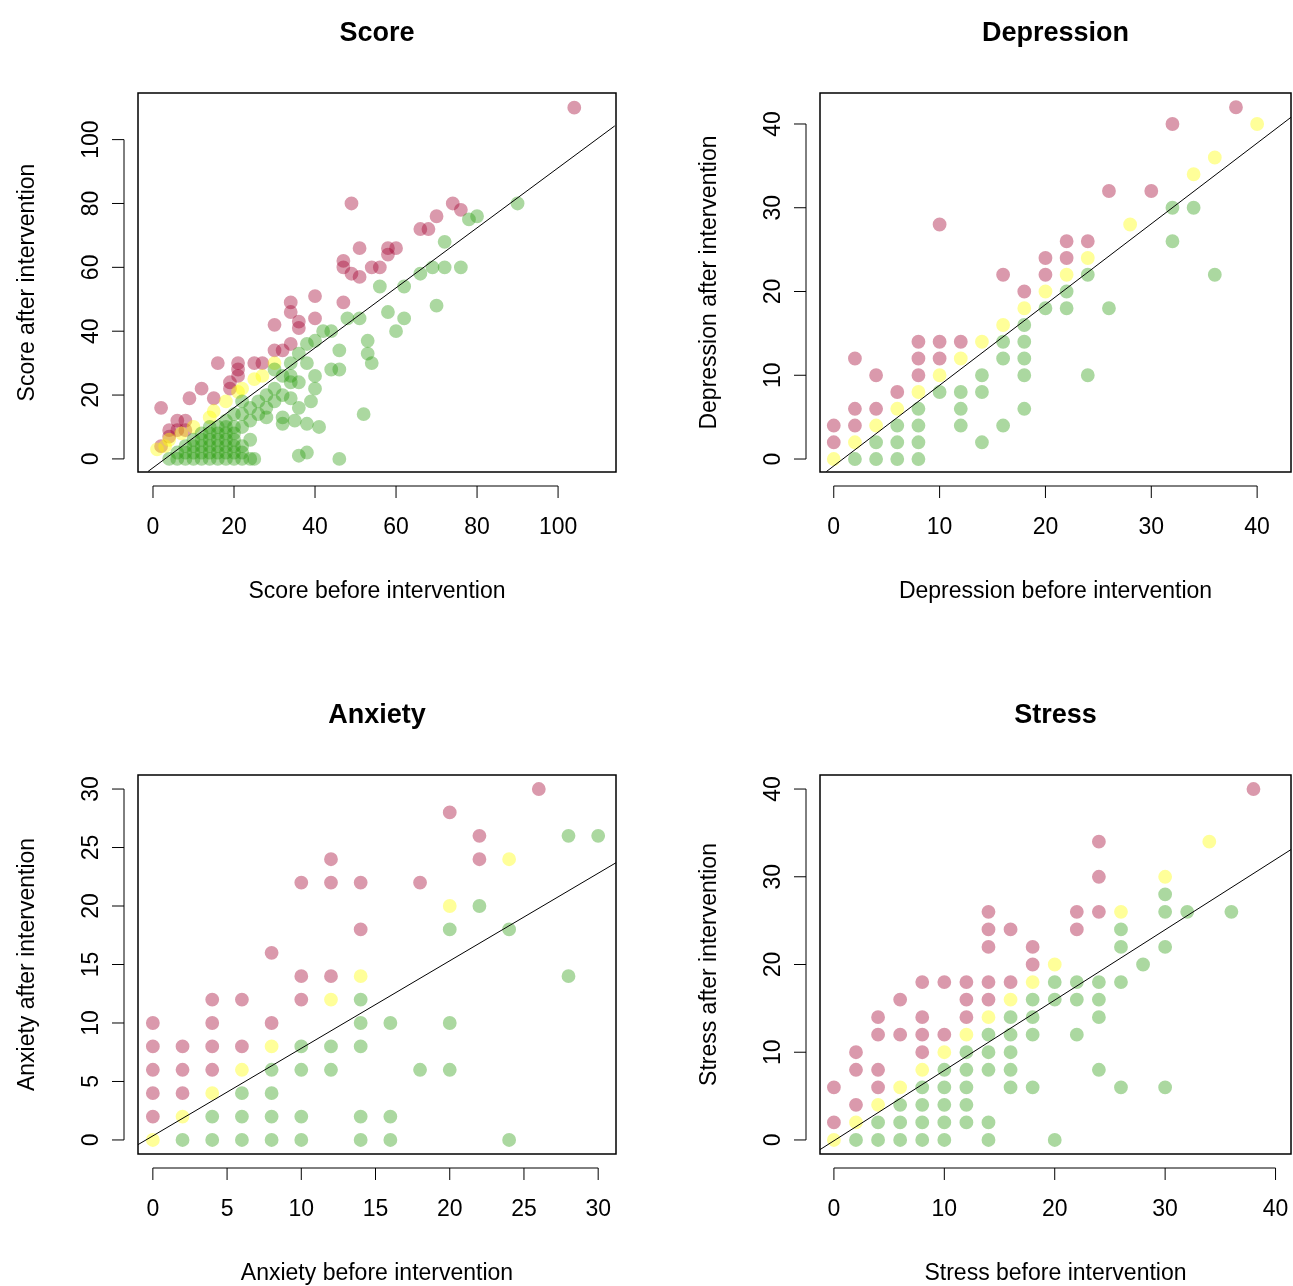  Describe the element at coordinates (1055, 32) in the screenshot. I see `chart-title: Depression` at that location.